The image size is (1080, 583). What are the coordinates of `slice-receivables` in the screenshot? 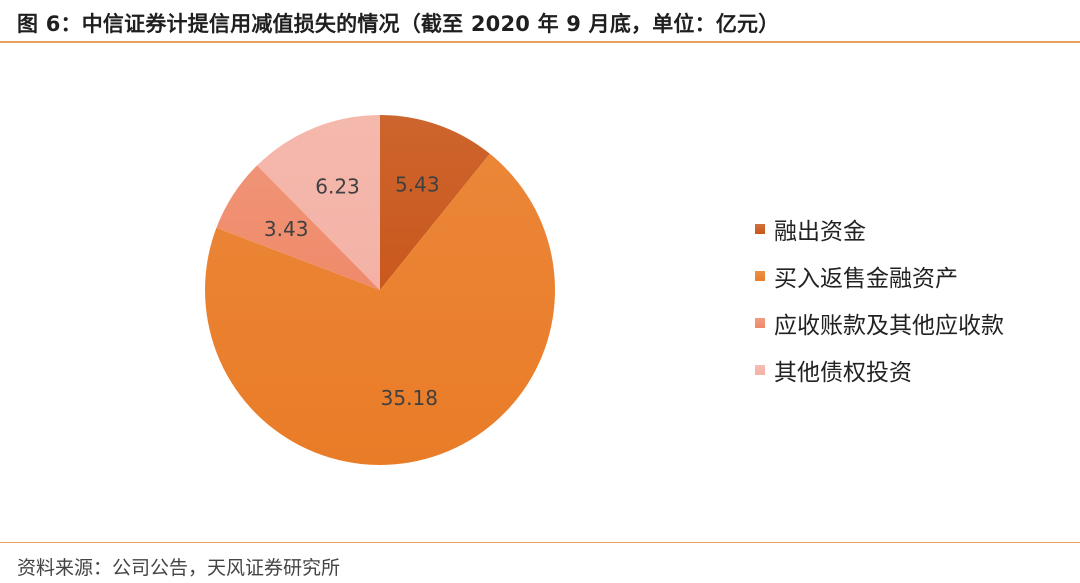 It's located at (298, 227).